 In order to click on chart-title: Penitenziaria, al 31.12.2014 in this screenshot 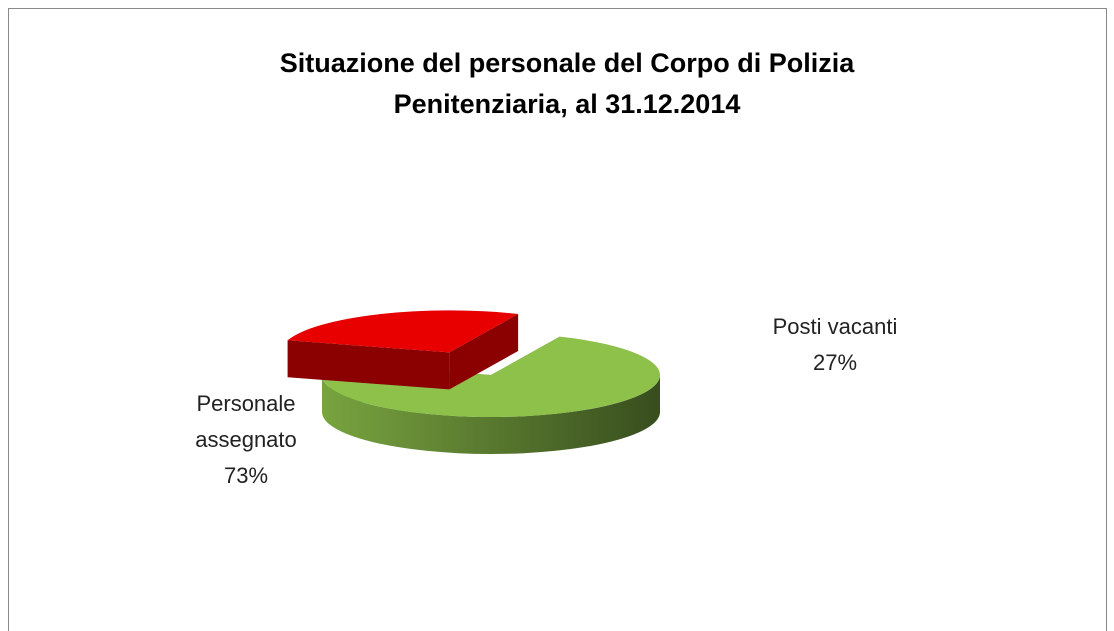, I will do `click(567, 104)`.